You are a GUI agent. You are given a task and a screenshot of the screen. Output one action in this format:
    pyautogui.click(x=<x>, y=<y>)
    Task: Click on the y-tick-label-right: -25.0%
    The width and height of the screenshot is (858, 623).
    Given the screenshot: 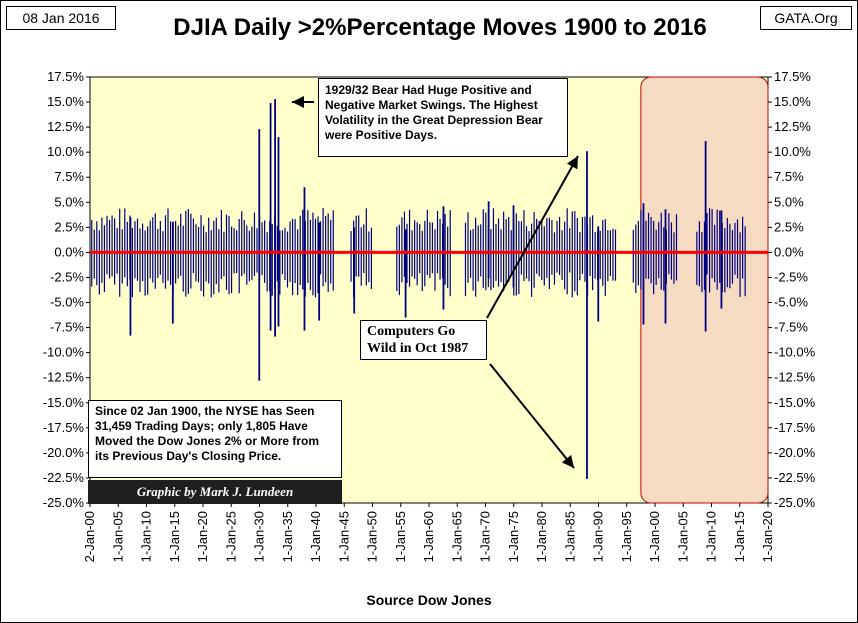 What is the action you would take?
    pyautogui.click(x=795, y=502)
    